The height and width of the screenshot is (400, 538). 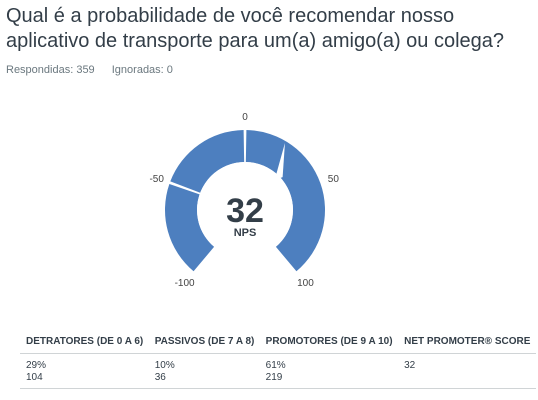 I want to click on respondent-stats: Respondidas: 359 Ignoradas: 0, so click(x=96, y=70).